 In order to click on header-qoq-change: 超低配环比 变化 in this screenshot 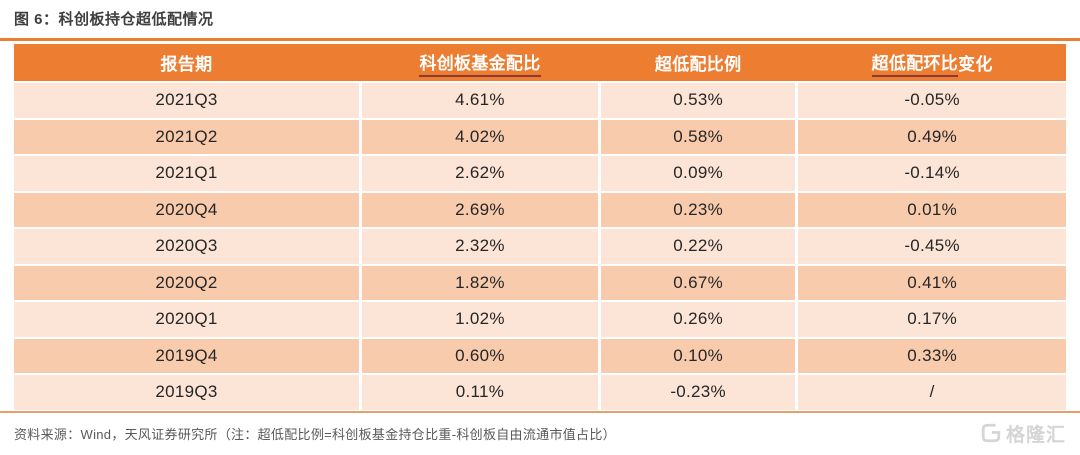, I will do `click(932, 62)`.